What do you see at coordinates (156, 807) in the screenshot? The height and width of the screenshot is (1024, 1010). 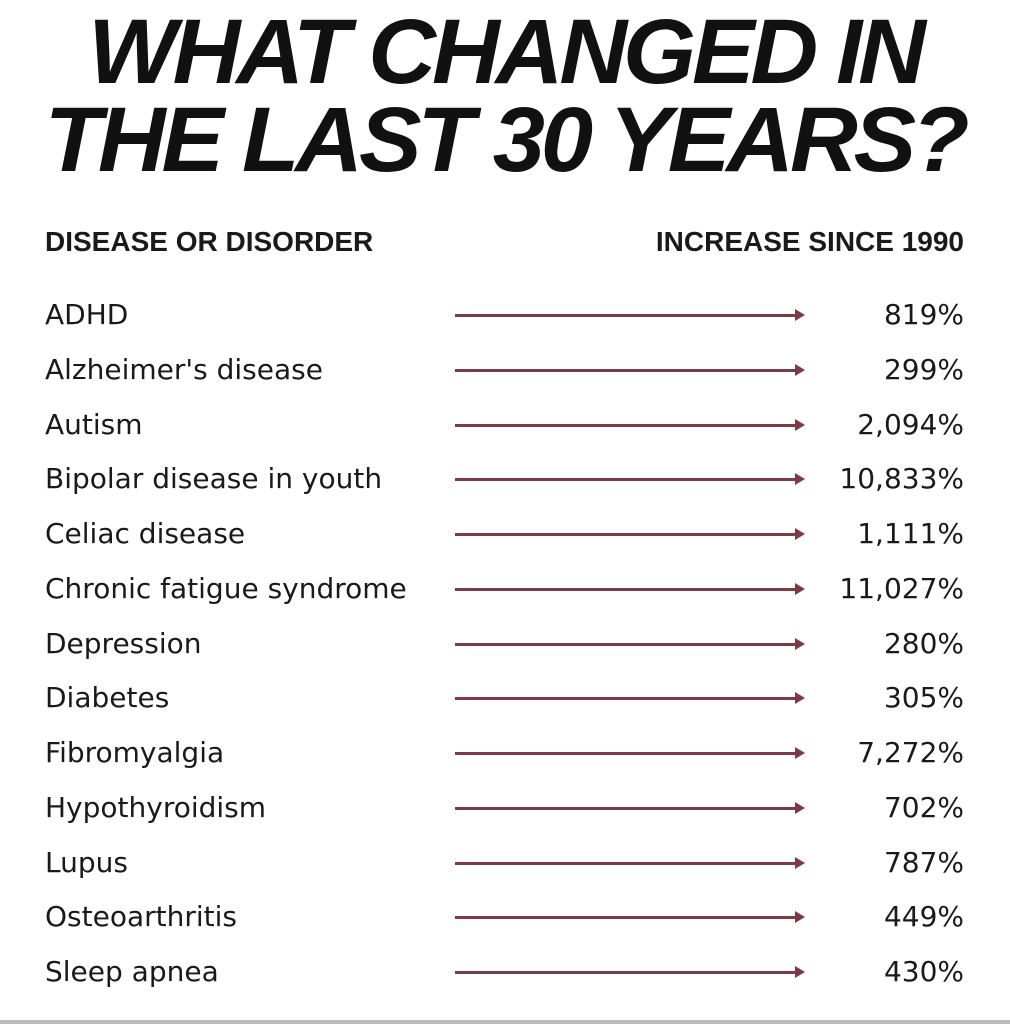 I see `disease-name: Hypothyroidism` at bounding box center [156, 807].